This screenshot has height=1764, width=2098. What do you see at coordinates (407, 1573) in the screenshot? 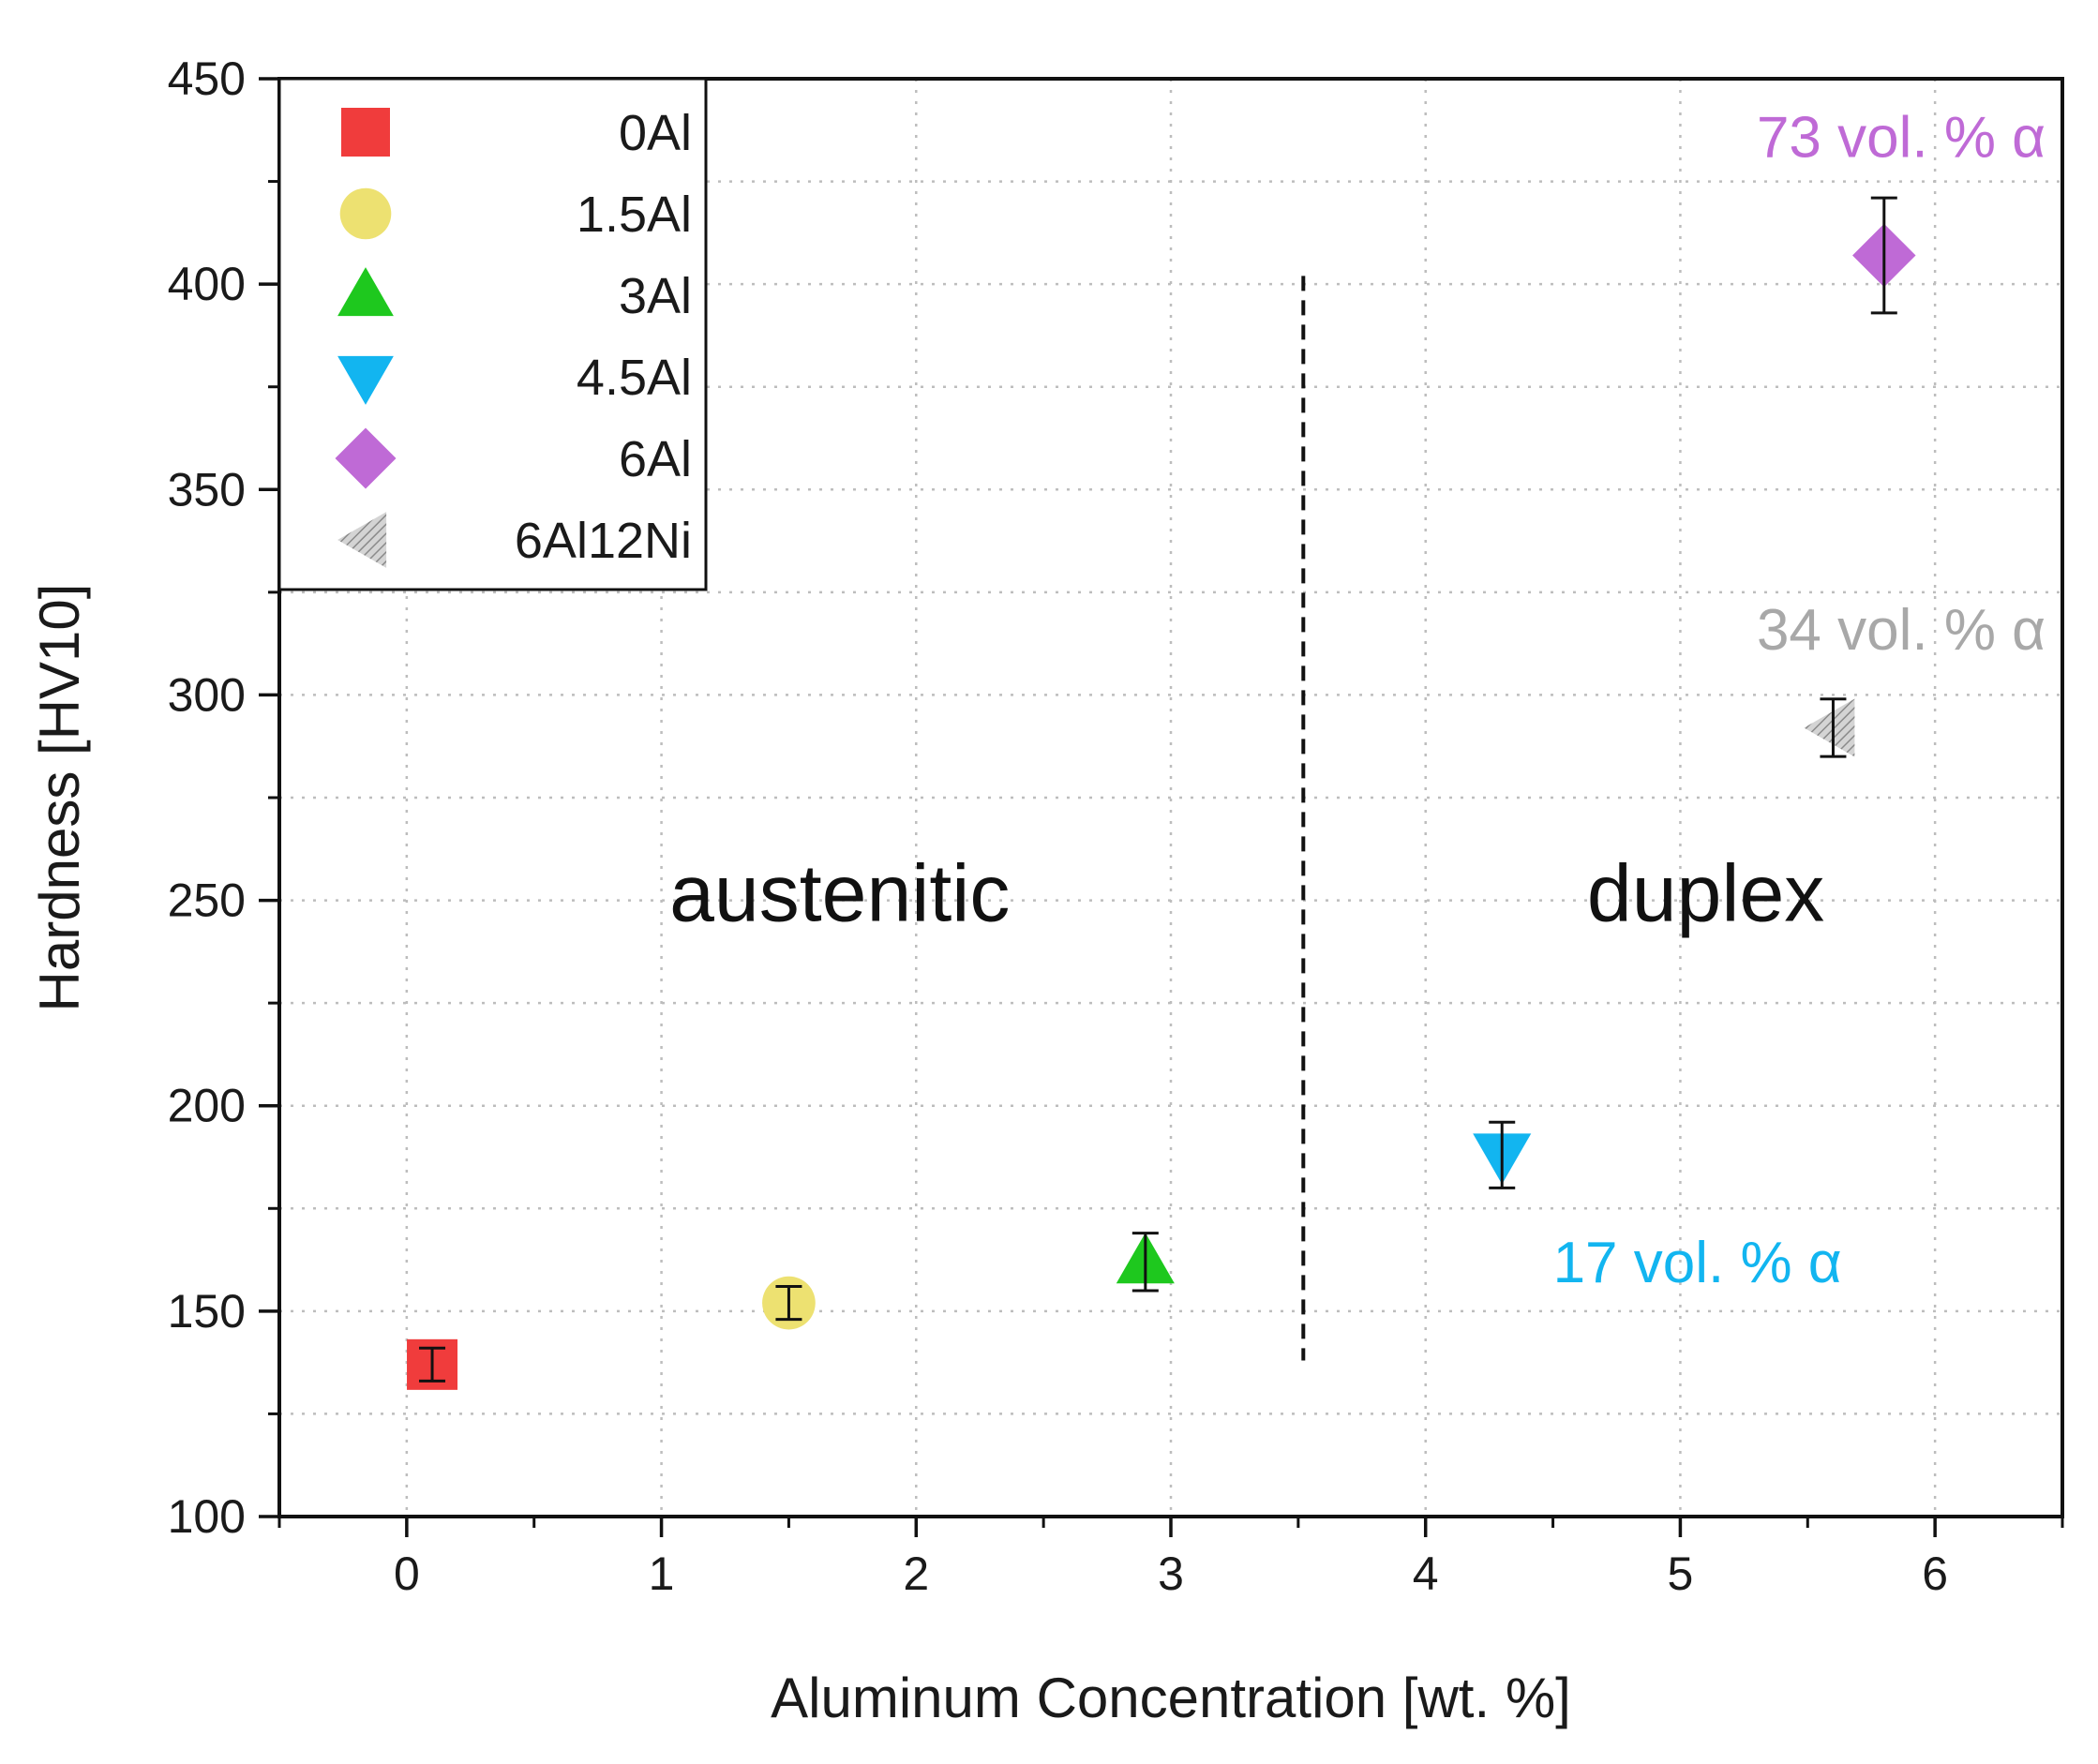
I see `x-tick-label: 0` at bounding box center [407, 1573].